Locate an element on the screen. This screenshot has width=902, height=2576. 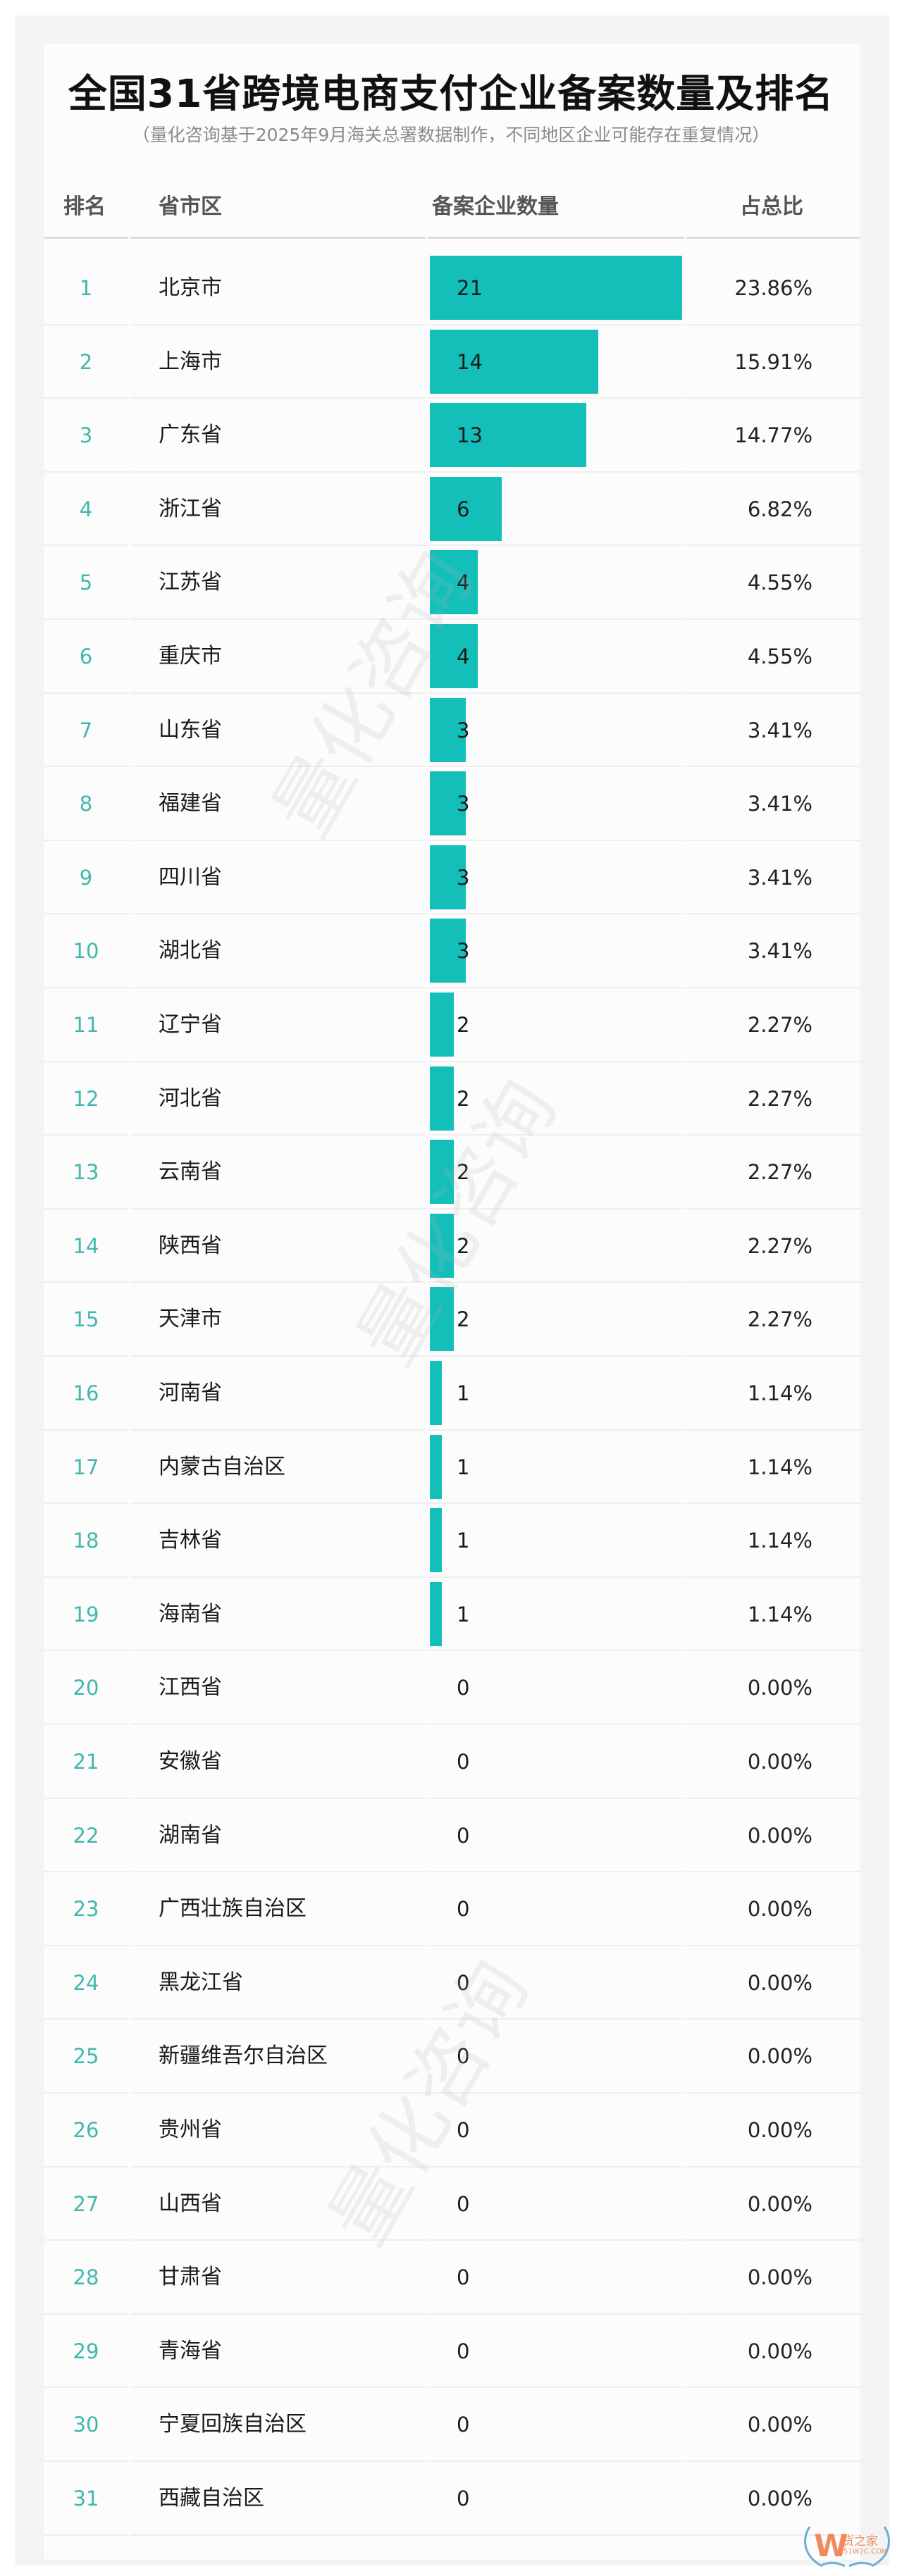
table-row: 10 湖北省 3 3.41% is located at coordinates (452, 951).